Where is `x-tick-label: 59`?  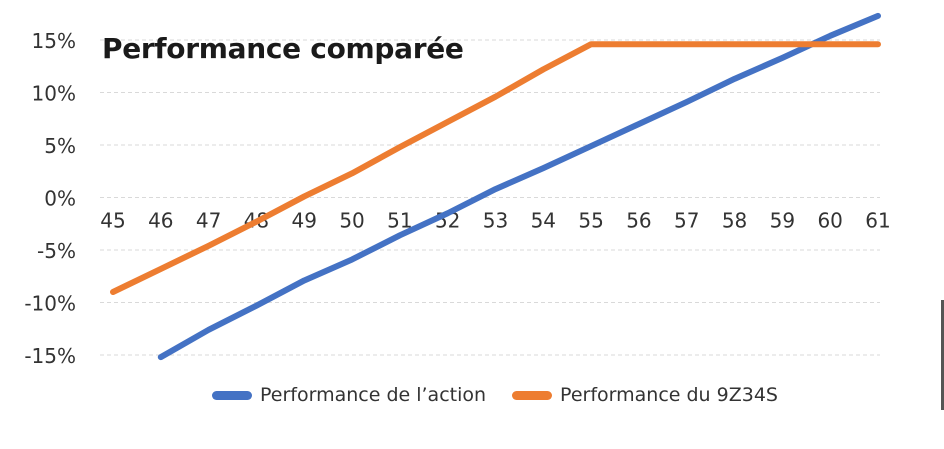 x-tick-label: 59 is located at coordinates (782, 221).